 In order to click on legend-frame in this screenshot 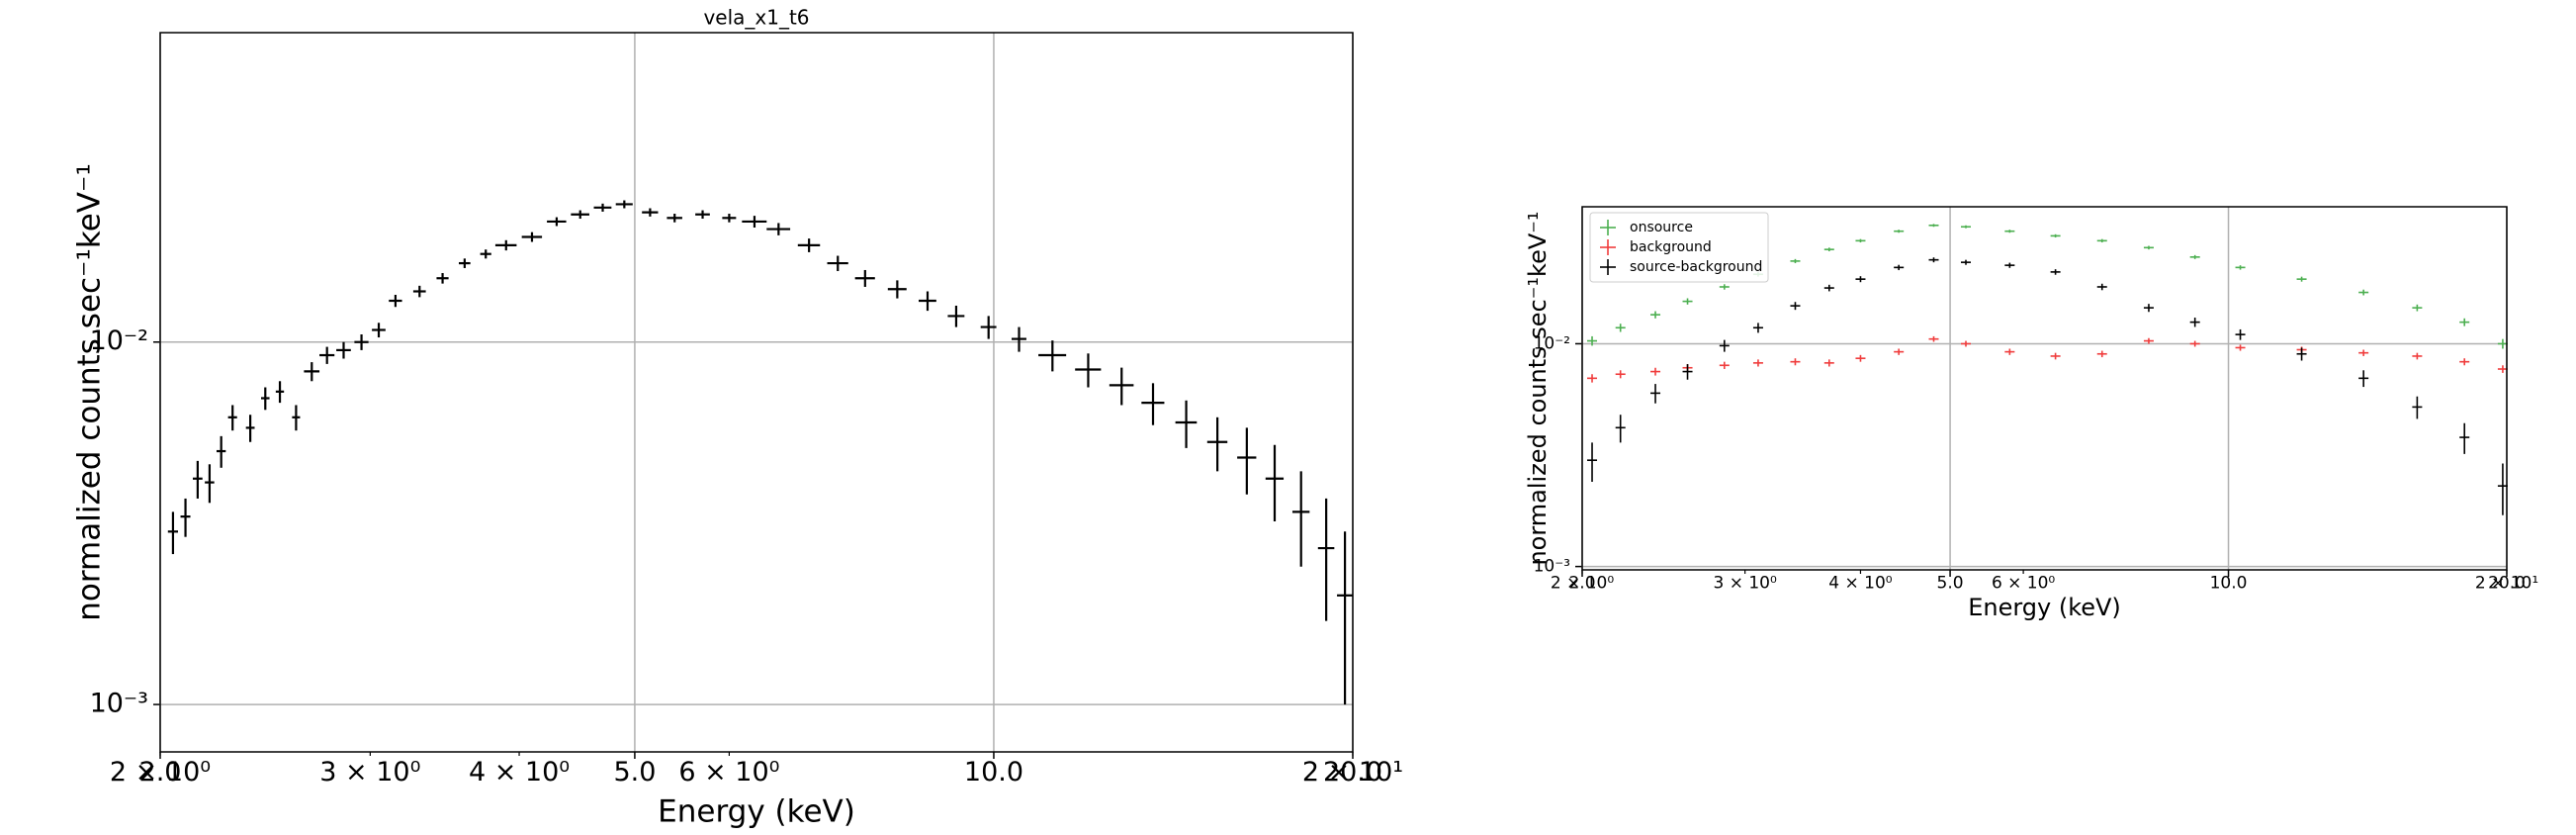, I will do `click(1679, 247)`.